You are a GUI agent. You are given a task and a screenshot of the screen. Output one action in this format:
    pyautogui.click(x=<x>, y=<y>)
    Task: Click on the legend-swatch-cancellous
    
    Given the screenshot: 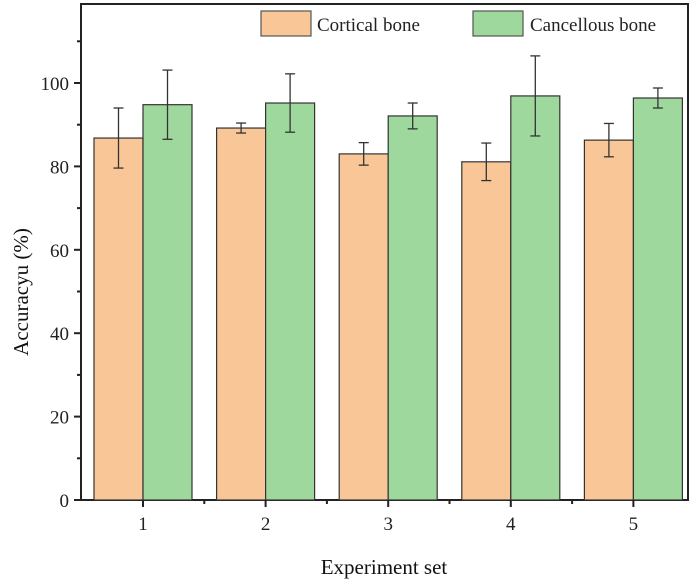 What is the action you would take?
    pyautogui.click(x=498, y=23)
    